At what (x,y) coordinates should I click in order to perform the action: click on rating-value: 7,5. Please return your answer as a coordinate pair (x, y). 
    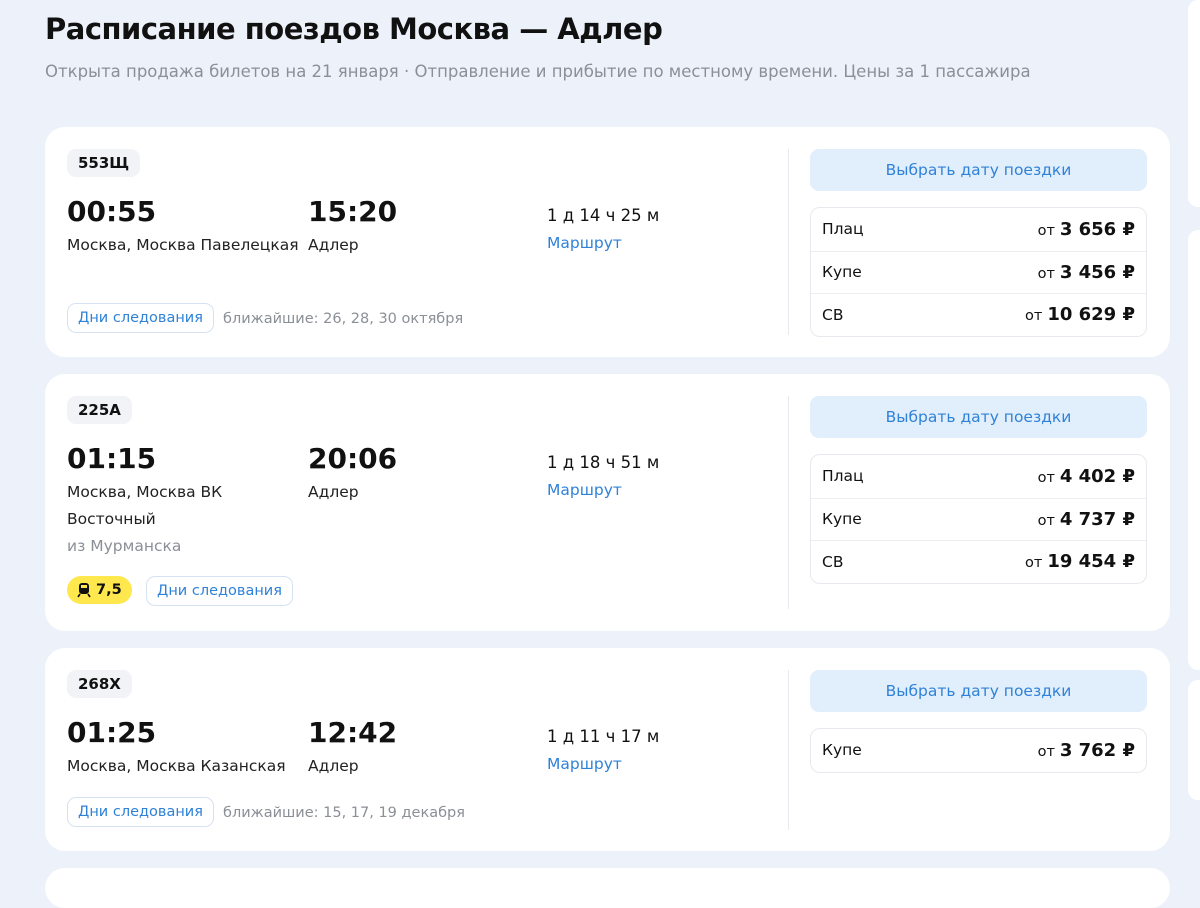
    Looking at the image, I should click on (109, 590).